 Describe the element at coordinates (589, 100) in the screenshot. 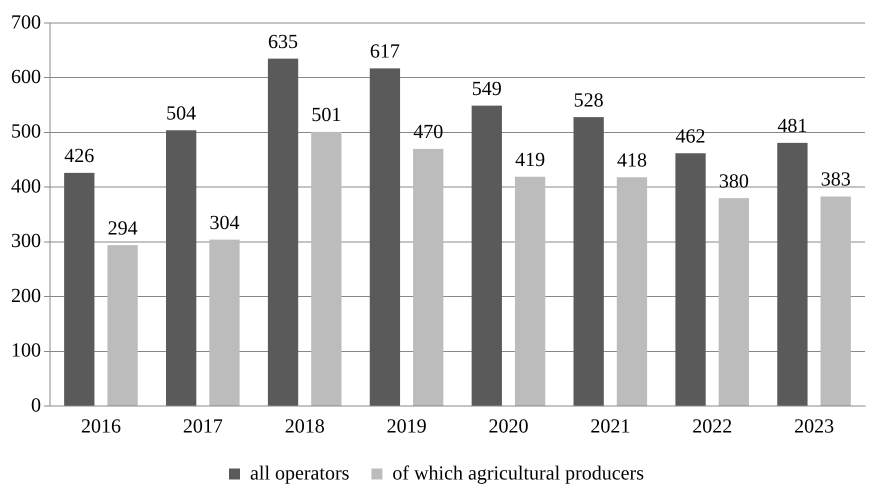

I see `data-label: 528` at that location.